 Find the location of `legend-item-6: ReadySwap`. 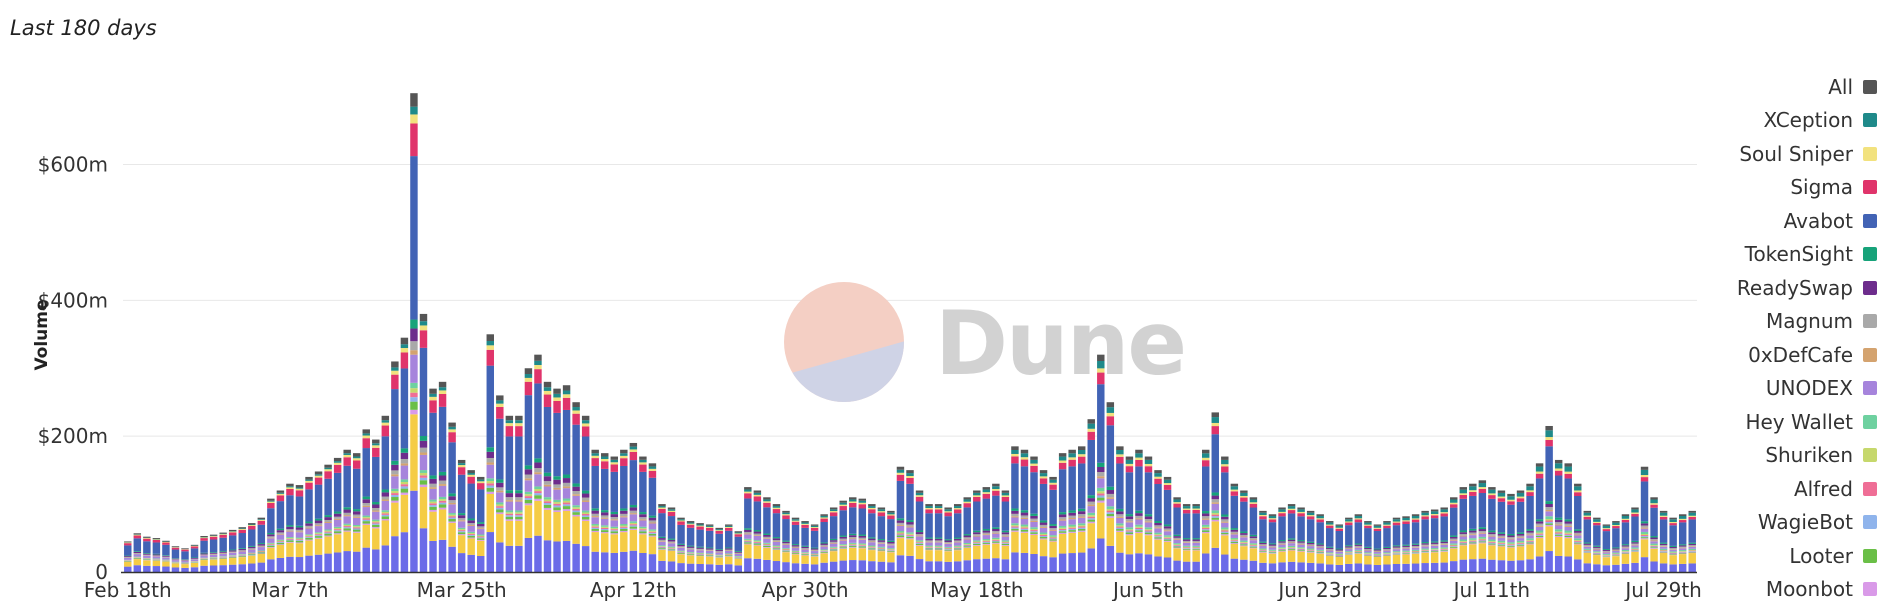

legend-item-6: ReadySwap is located at coordinates (1727, 288).